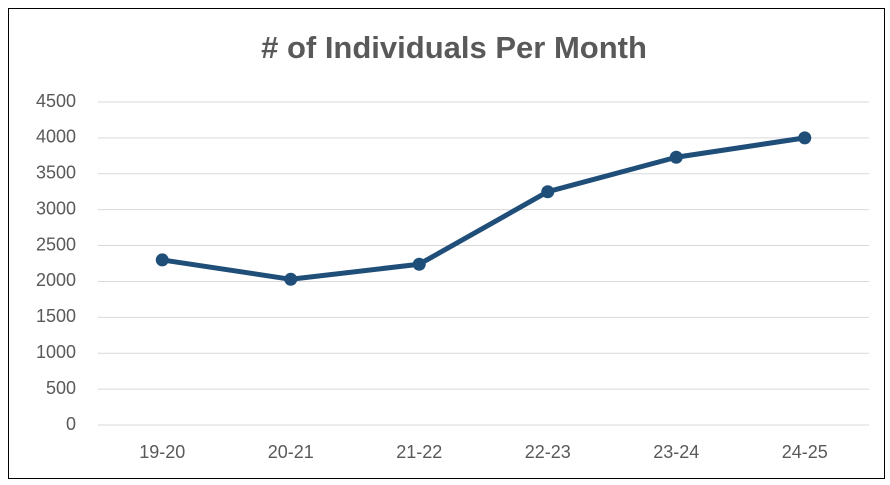  What do you see at coordinates (419, 452) in the screenshot?
I see `x-tick-label: 21-22` at bounding box center [419, 452].